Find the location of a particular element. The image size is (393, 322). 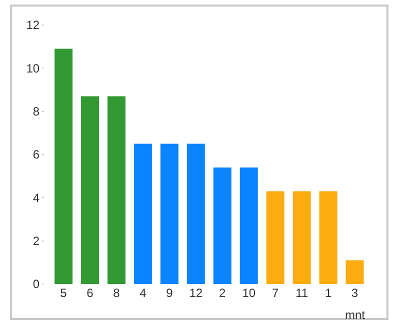

x-tick-label: 10 is located at coordinates (249, 293).